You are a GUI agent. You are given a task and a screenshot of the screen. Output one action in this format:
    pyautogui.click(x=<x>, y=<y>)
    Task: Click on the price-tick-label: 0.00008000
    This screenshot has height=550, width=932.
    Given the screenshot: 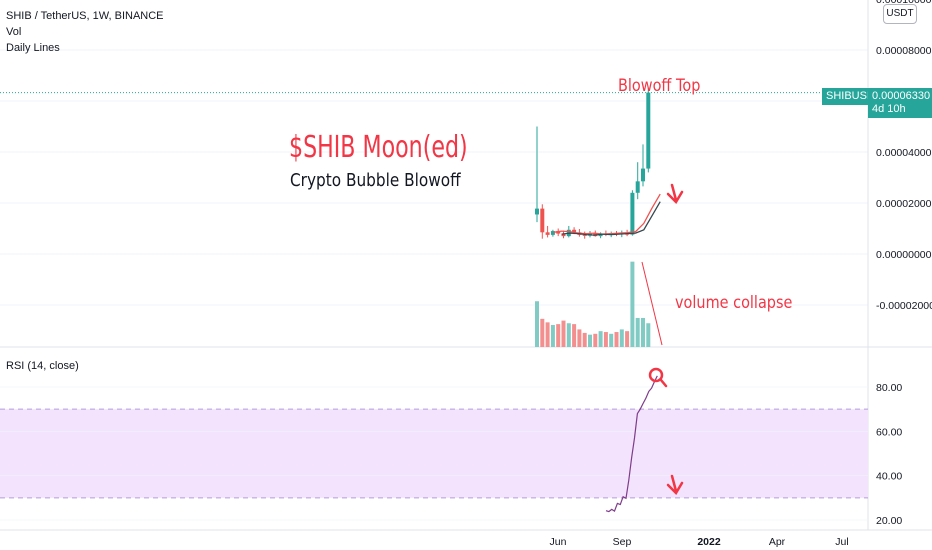 What is the action you would take?
    pyautogui.click(x=904, y=51)
    